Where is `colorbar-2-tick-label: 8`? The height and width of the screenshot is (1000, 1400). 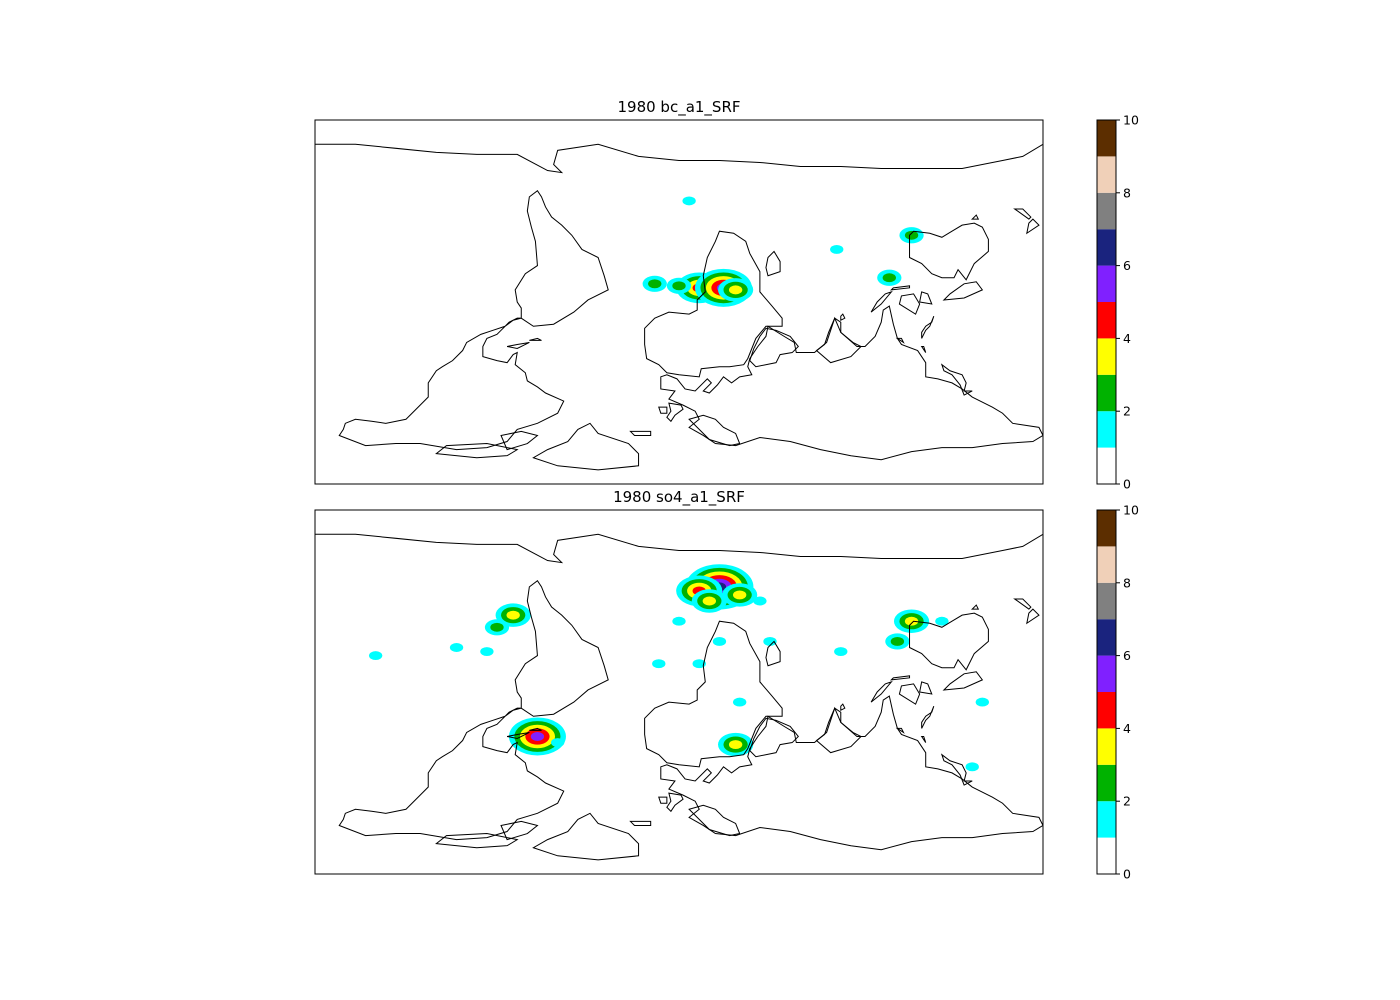
colorbar-2-tick-label: 8 is located at coordinates (1127, 582).